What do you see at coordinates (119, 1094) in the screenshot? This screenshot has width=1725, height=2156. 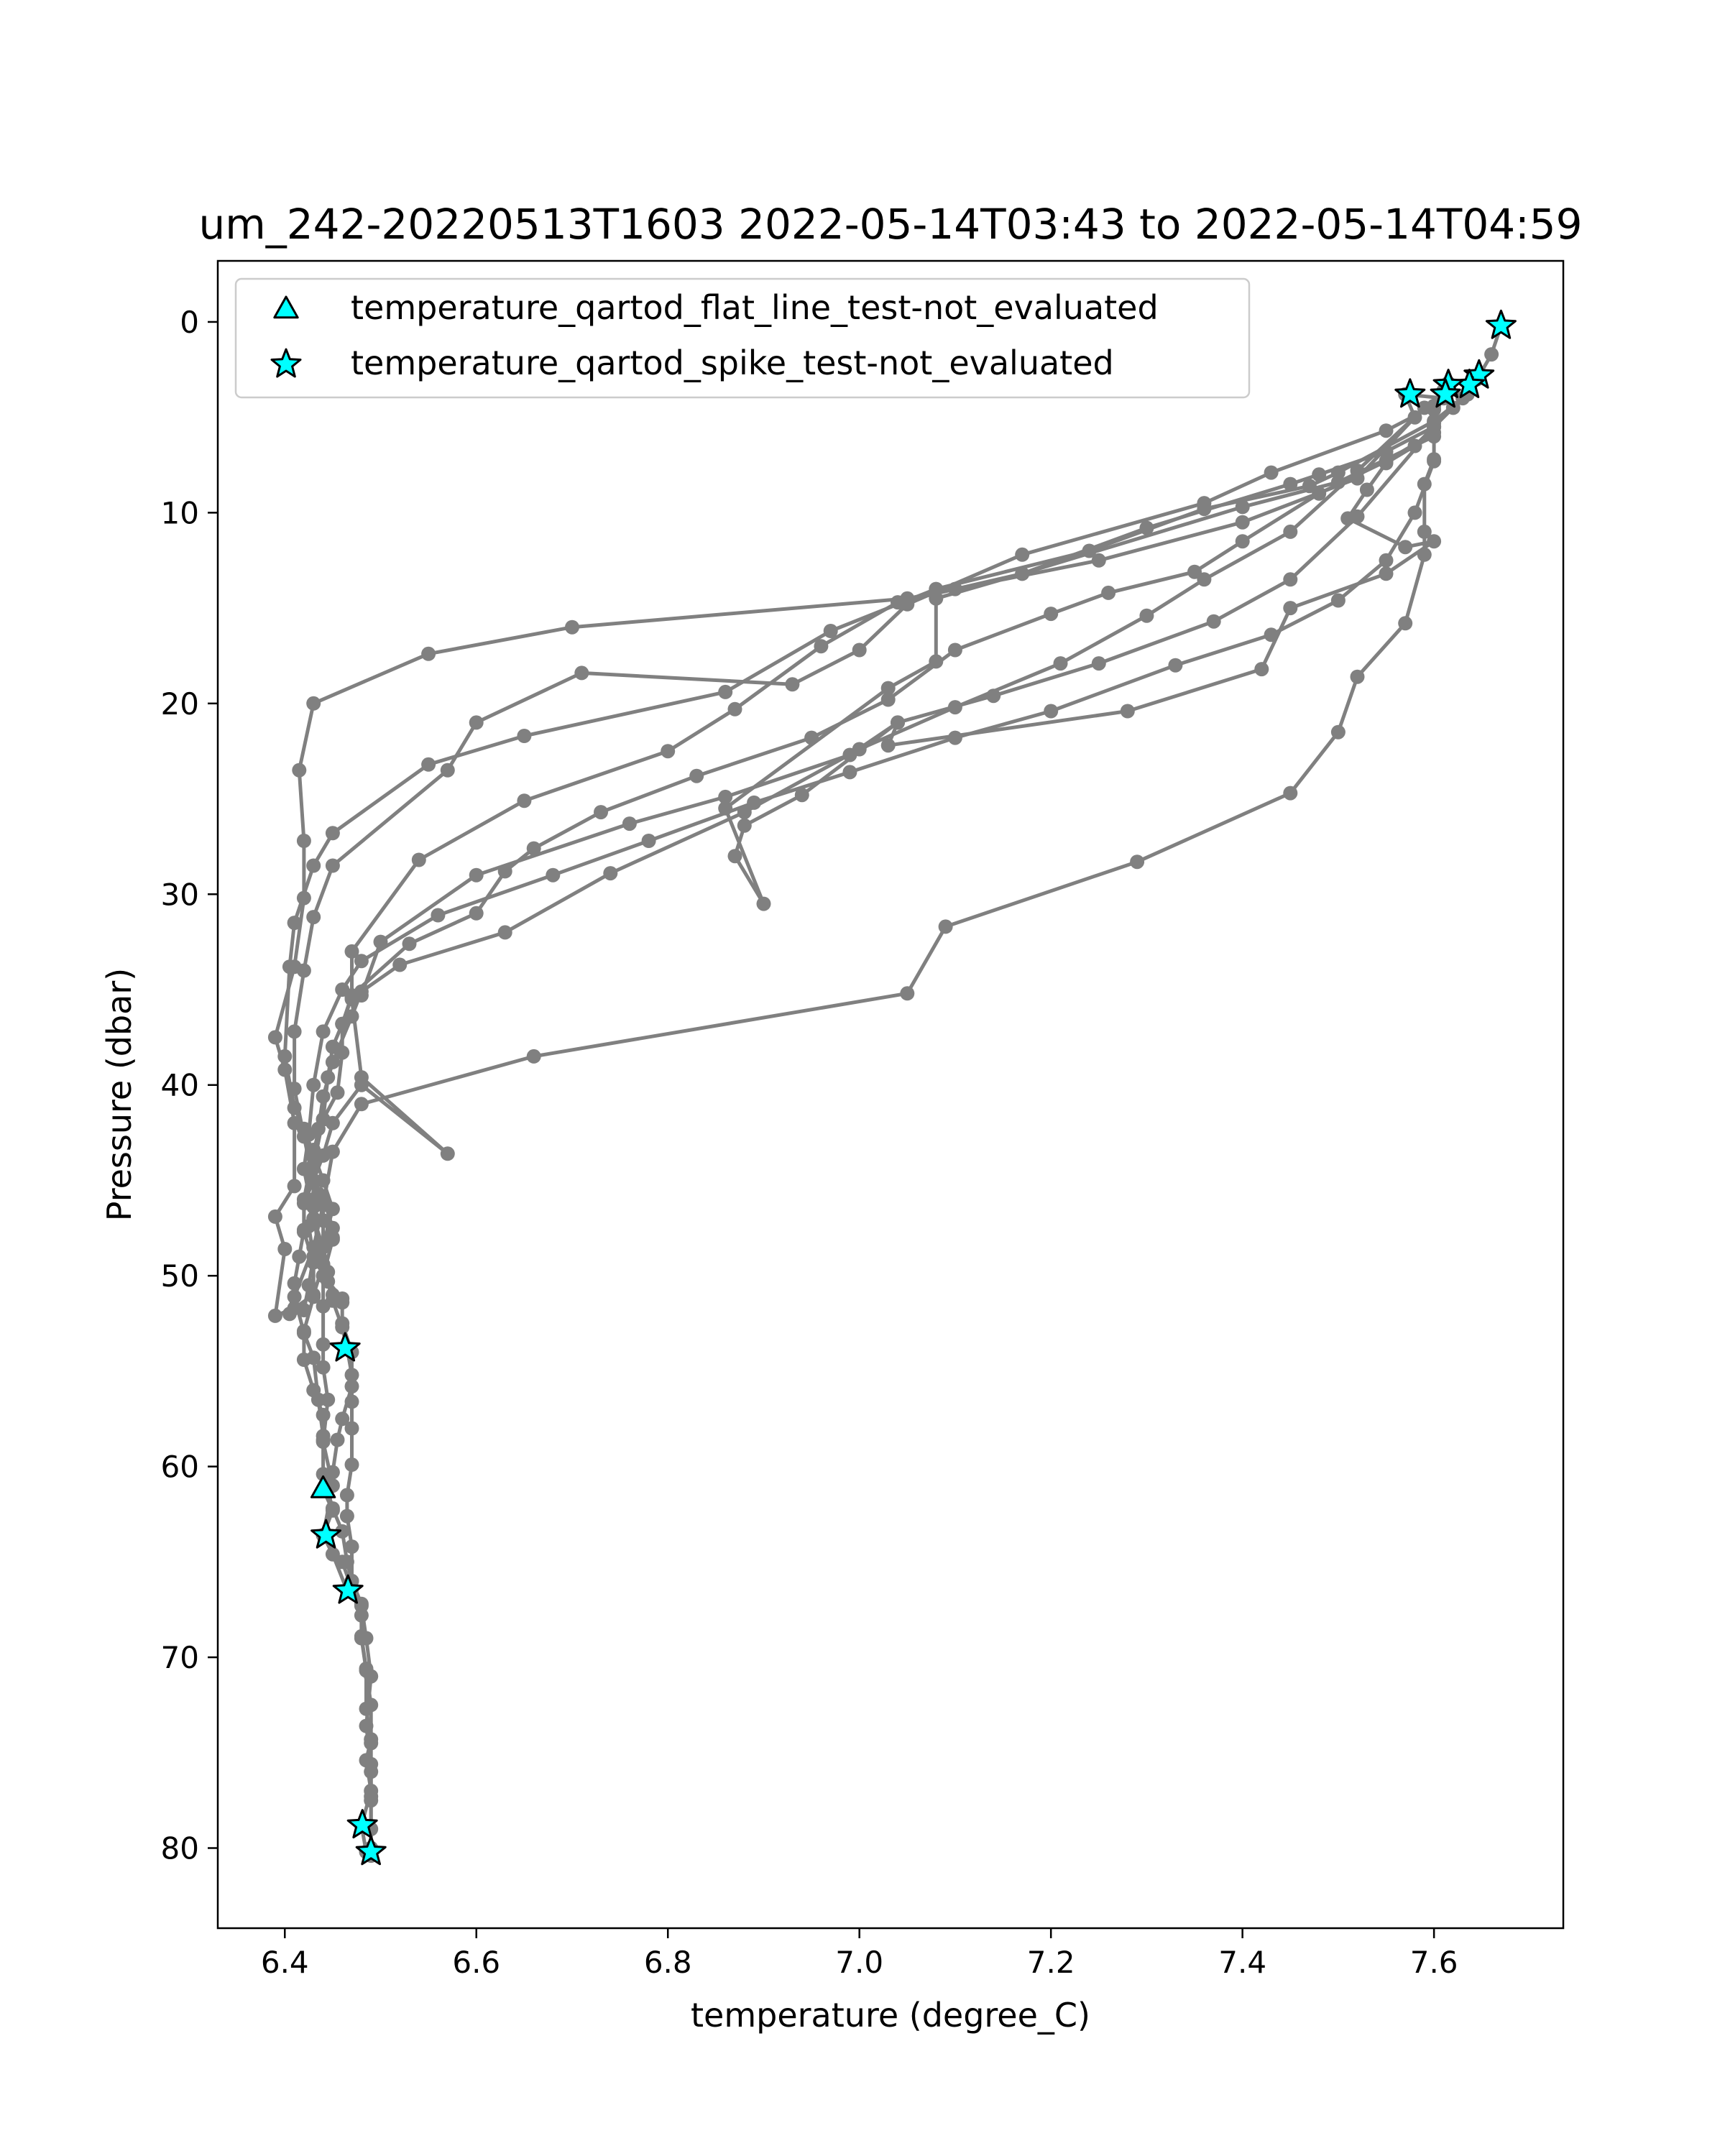 I see `y-axis-label: Pressure (dbar)` at bounding box center [119, 1094].